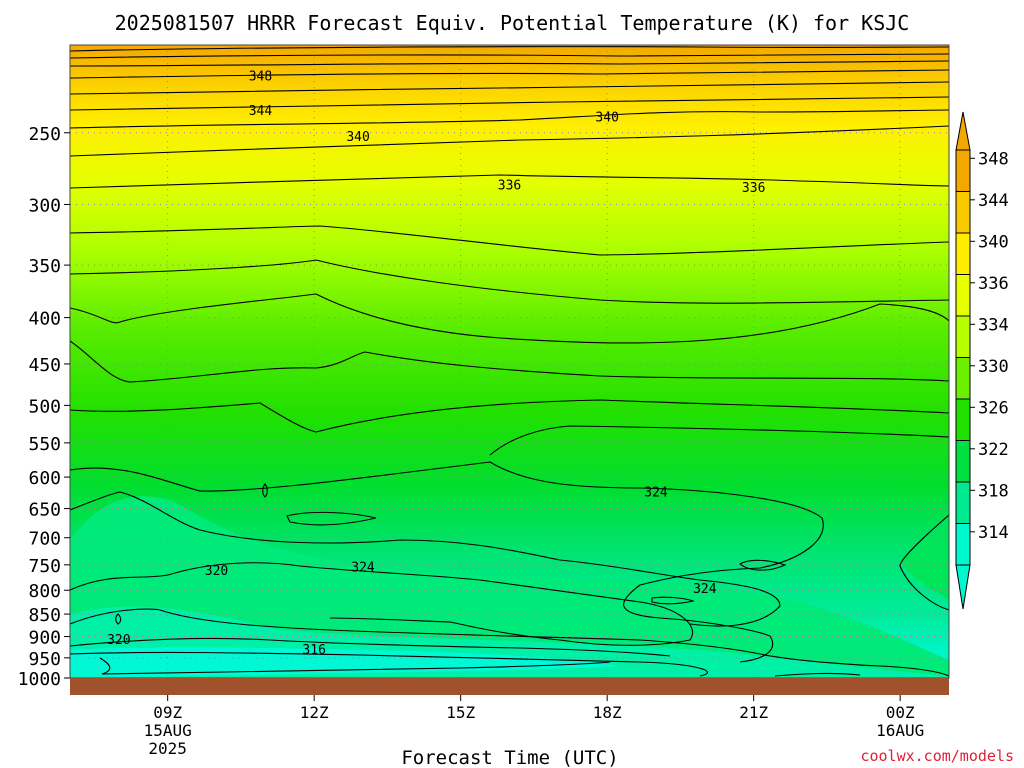  What do you see at coordinates (44, 134) in the screenshot?
I see `y-tick-label: 250` at bounding box center [44, 134].